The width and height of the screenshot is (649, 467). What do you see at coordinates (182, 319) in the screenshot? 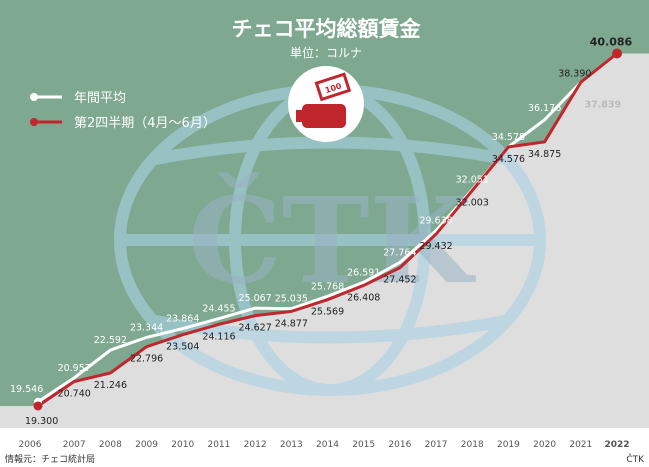
I see `data-label-annual-2010: 23.864` at bounding box center [182, 319].